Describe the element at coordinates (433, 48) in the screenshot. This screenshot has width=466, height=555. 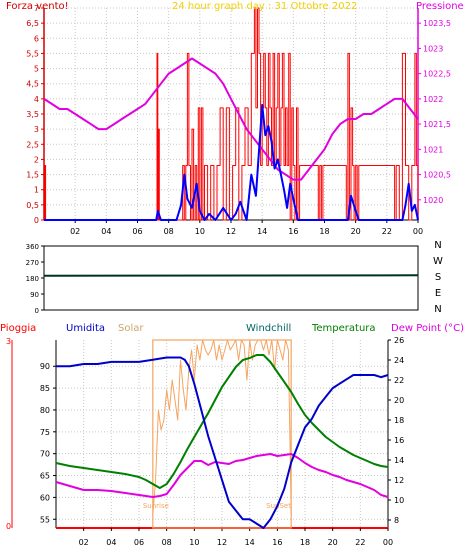
I see `tick-label-right: 1023` at that location.